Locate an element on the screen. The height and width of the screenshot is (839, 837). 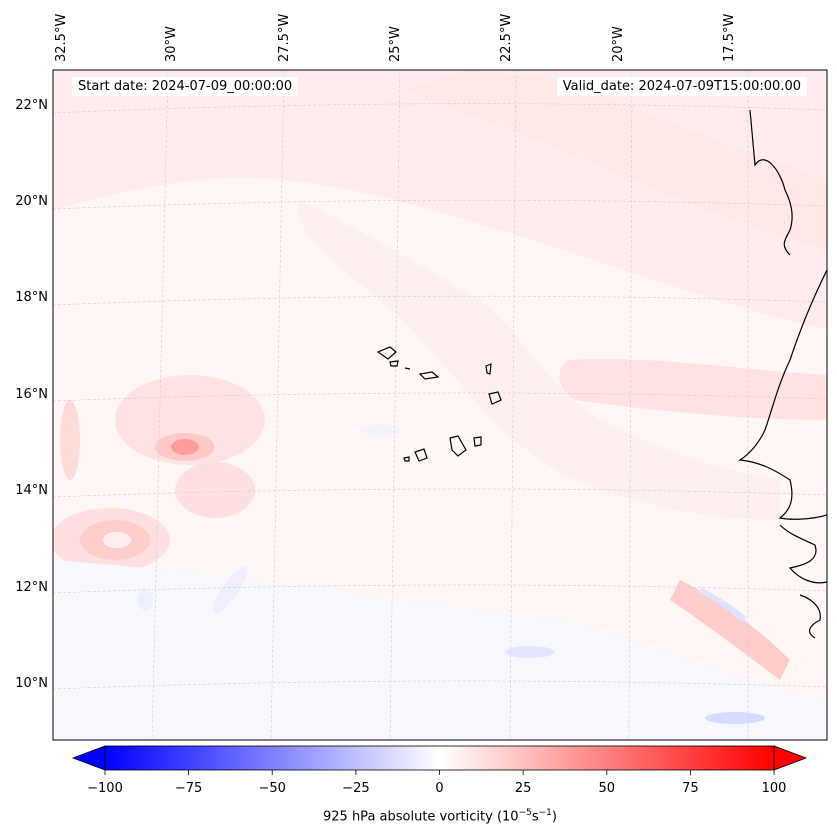
start-date-label: Start date: 2024-07-09_00:00:00 is located at coordinates (185, 86).